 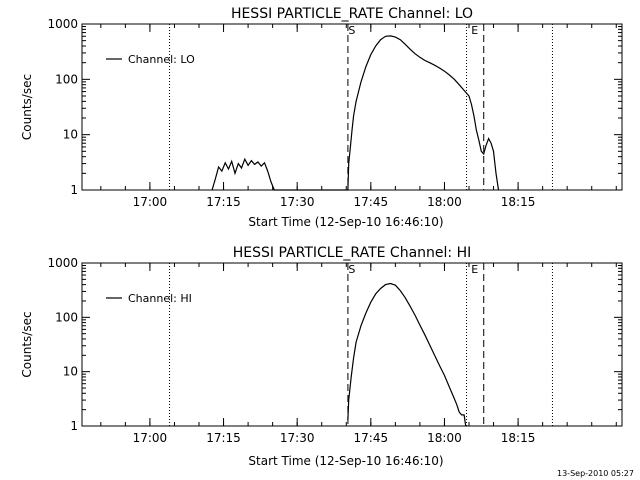 What do you see at coordinates (352, 14) in the screenshot?
I see `chart-title: HESSI PARTICLE_RATE Channel: LO` at bounding box center [352, 14].